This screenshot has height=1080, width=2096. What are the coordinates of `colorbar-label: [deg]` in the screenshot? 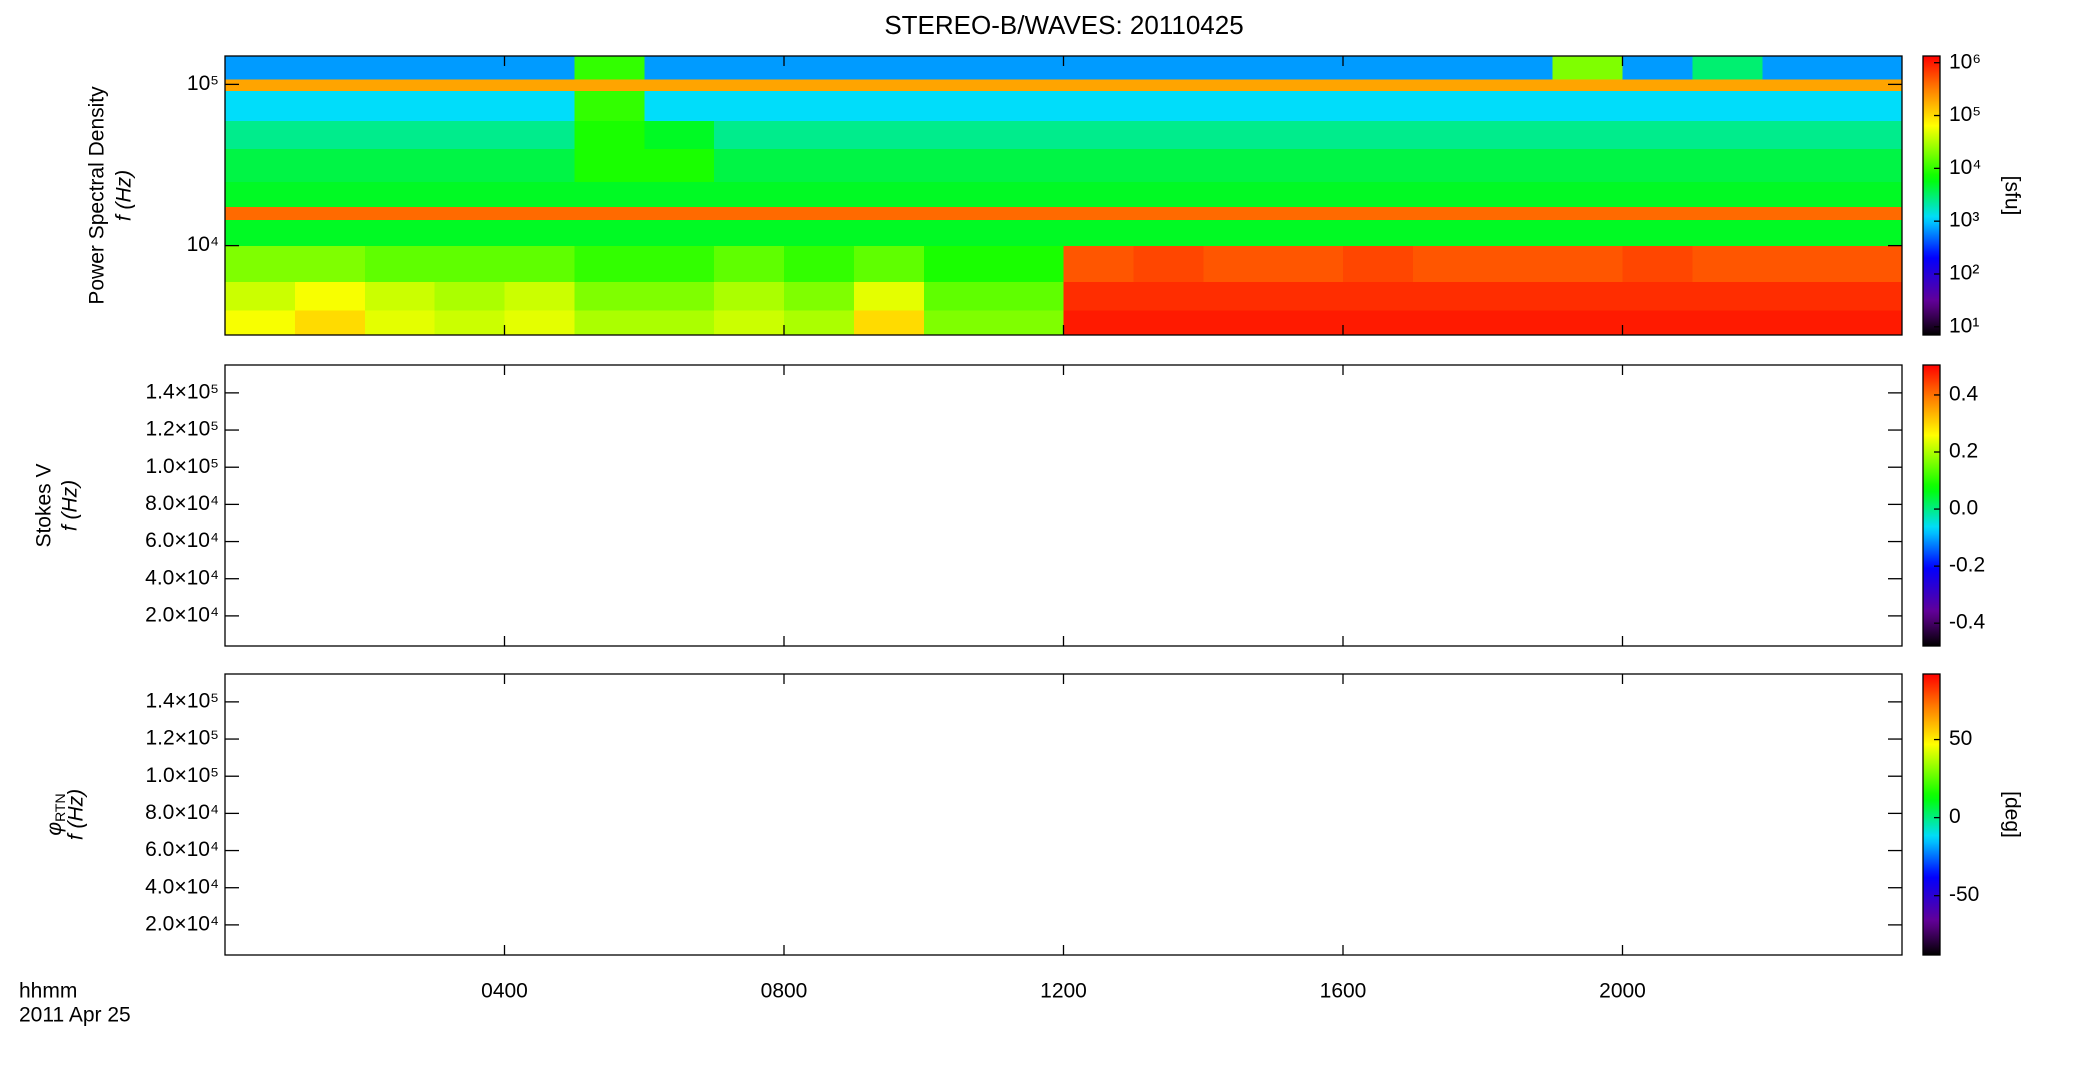 It's located at (2011, 814).